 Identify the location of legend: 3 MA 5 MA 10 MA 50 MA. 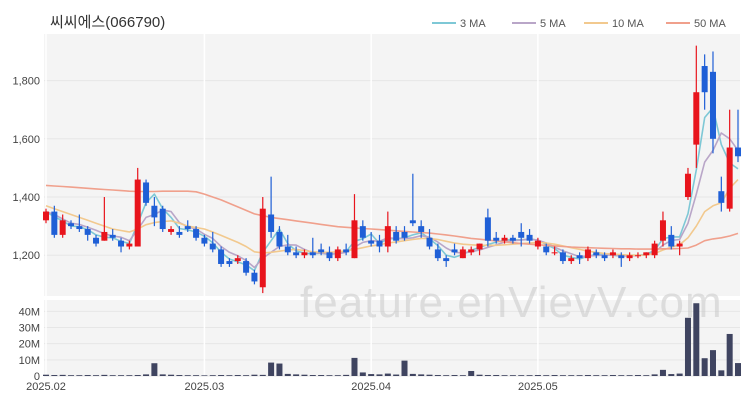
(579, 24).